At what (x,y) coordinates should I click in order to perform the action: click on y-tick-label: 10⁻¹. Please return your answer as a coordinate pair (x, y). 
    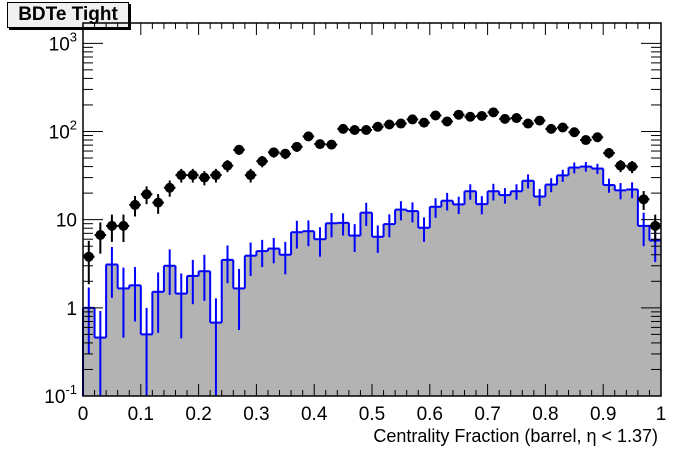
    Looking at the image, I should click on (60, 395).